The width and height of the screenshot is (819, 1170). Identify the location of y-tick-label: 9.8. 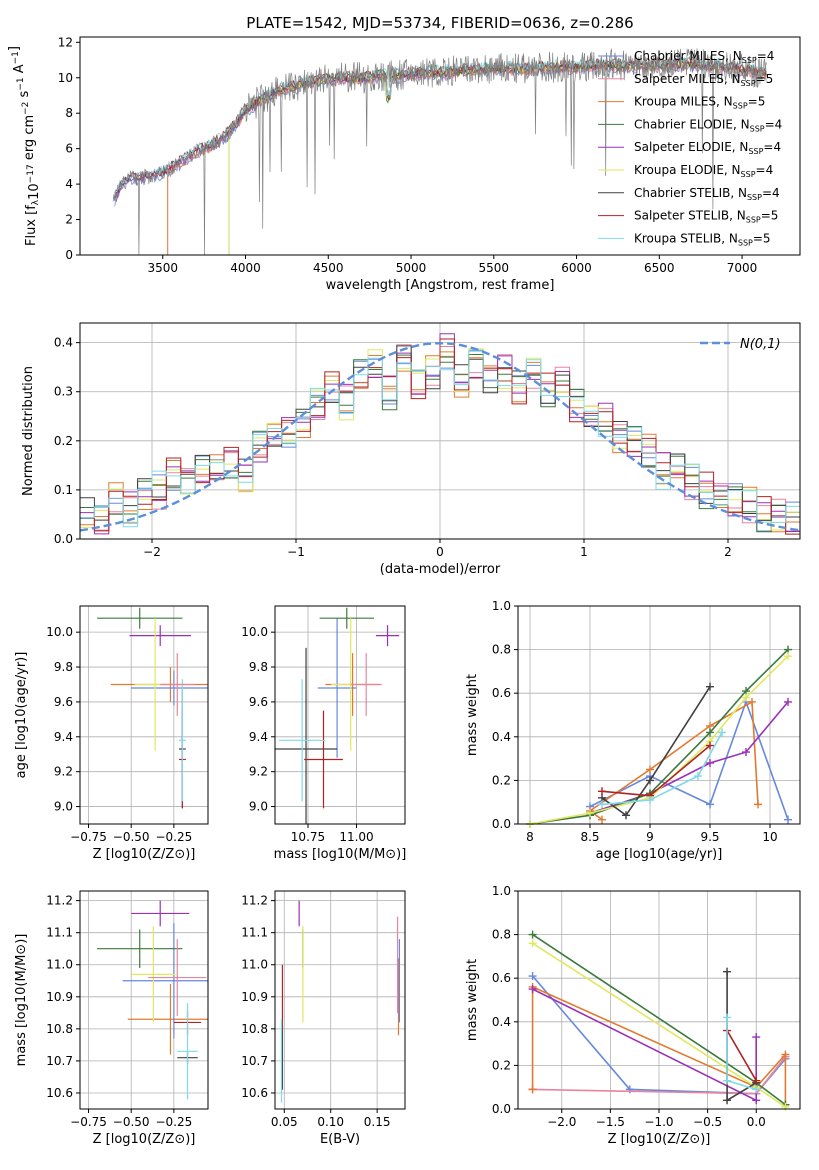
(63, 667).